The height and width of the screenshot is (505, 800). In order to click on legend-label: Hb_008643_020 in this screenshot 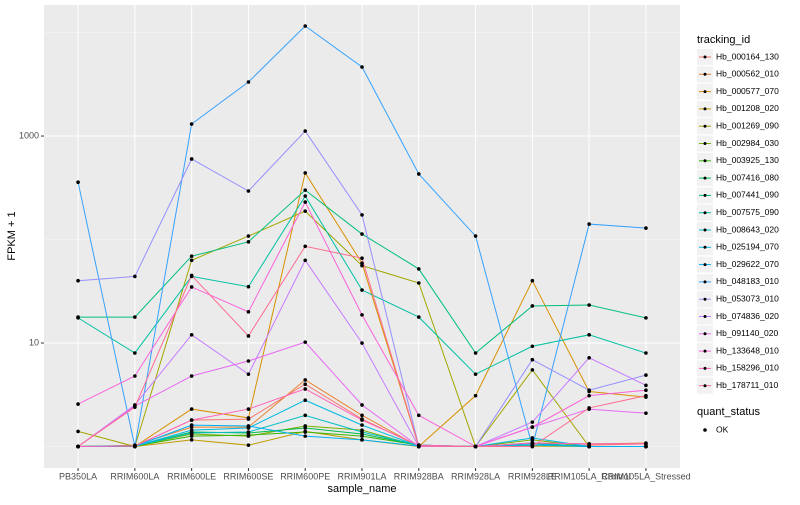, I will do `click(747, 229)`.